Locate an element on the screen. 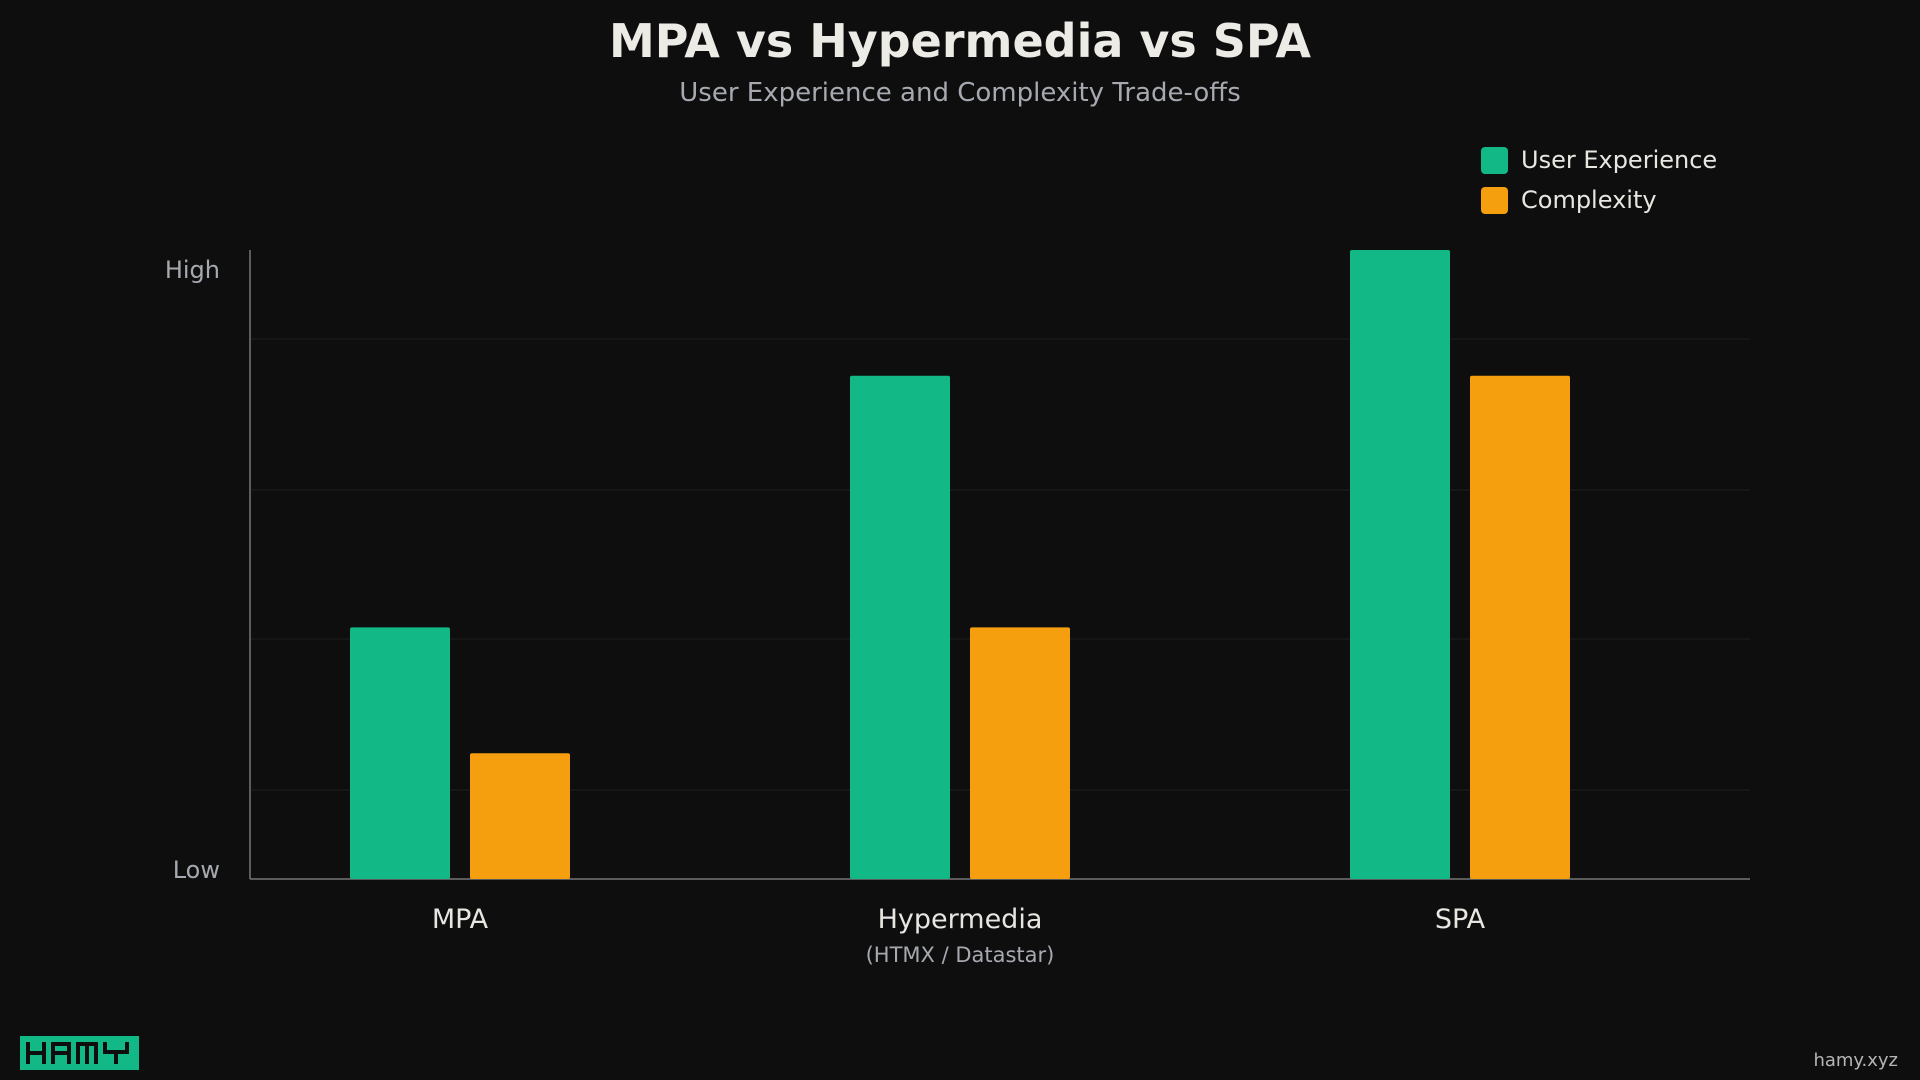  bar-hypermedia-complexity is located at coordinates (1020, 753).